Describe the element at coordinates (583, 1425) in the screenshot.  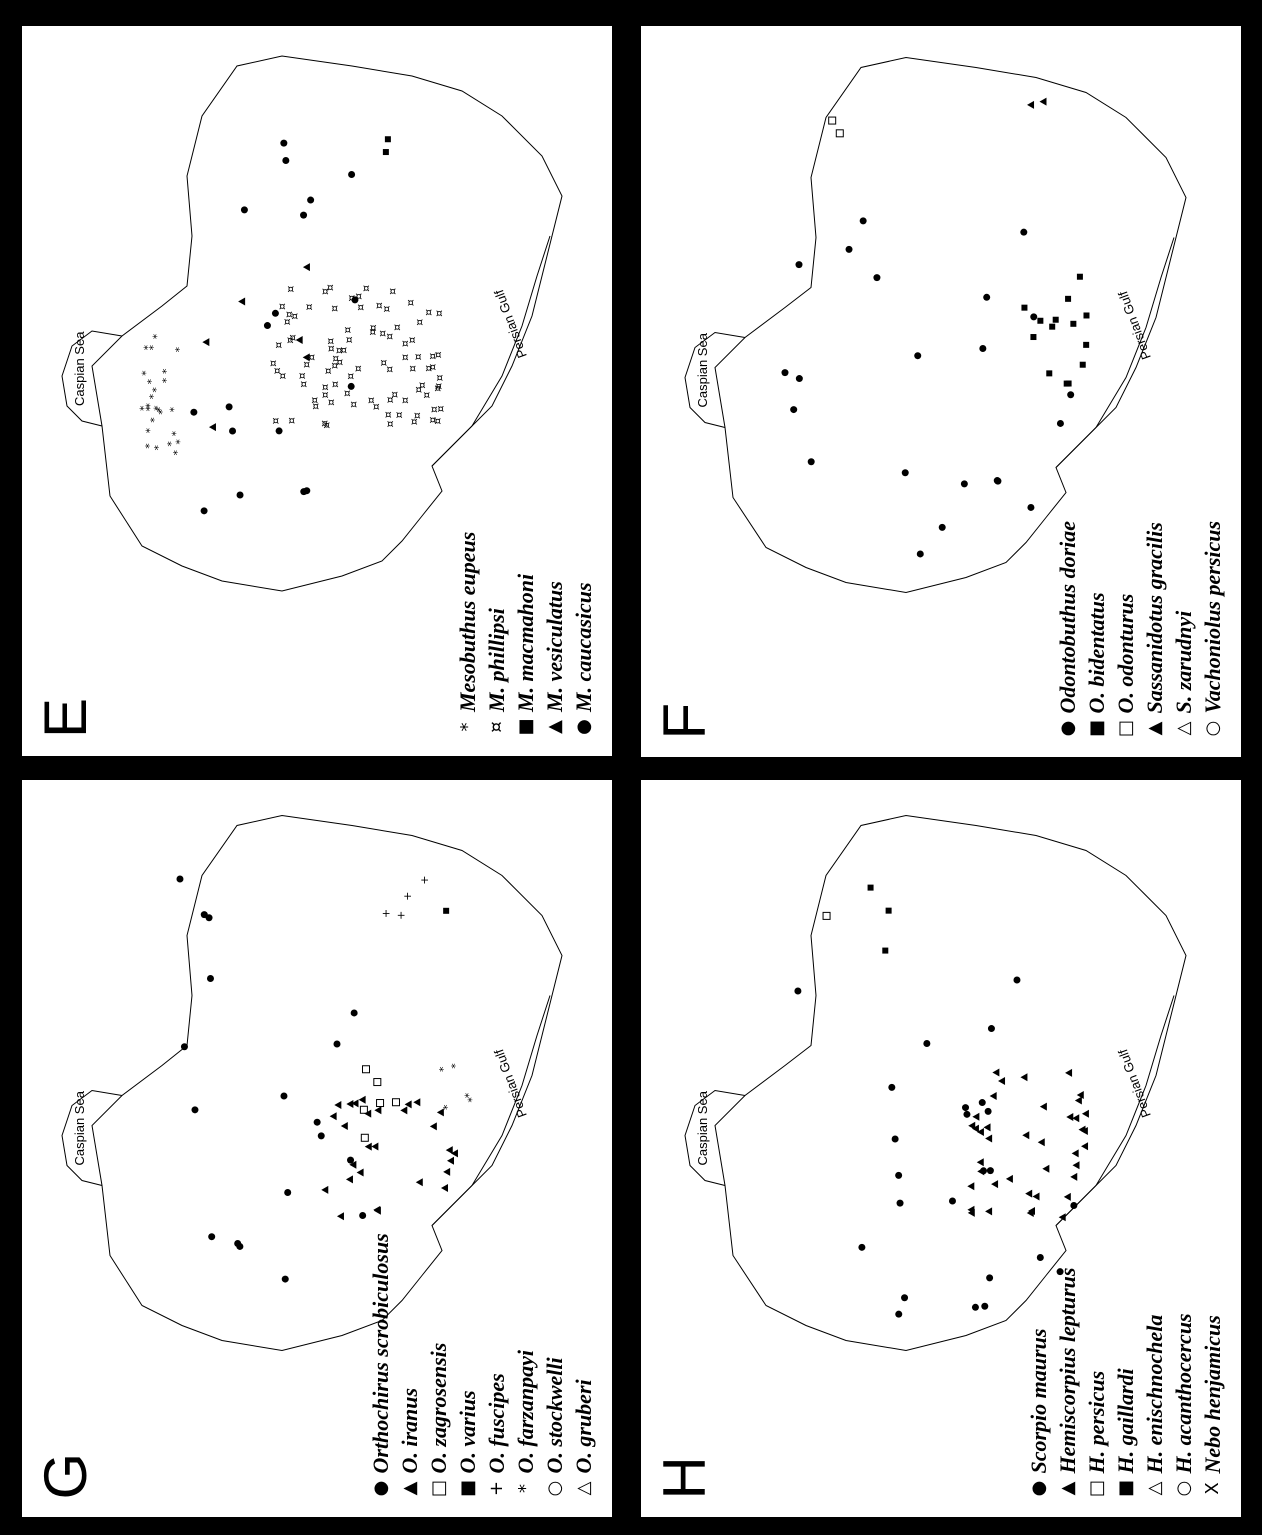
I see `species-name: O. gruberi` at that location.